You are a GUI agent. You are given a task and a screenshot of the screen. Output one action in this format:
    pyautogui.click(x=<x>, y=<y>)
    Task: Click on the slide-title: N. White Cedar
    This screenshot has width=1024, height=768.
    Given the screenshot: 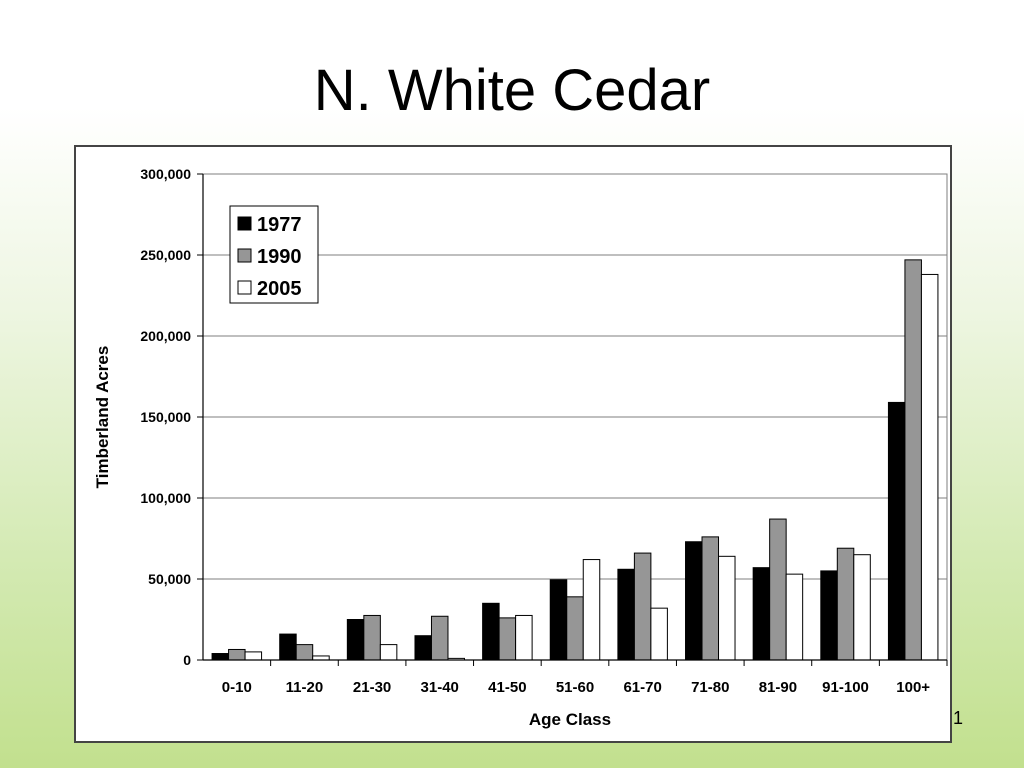 What is the action you would take?
    pyautogui.click(x=512, y=90)
    